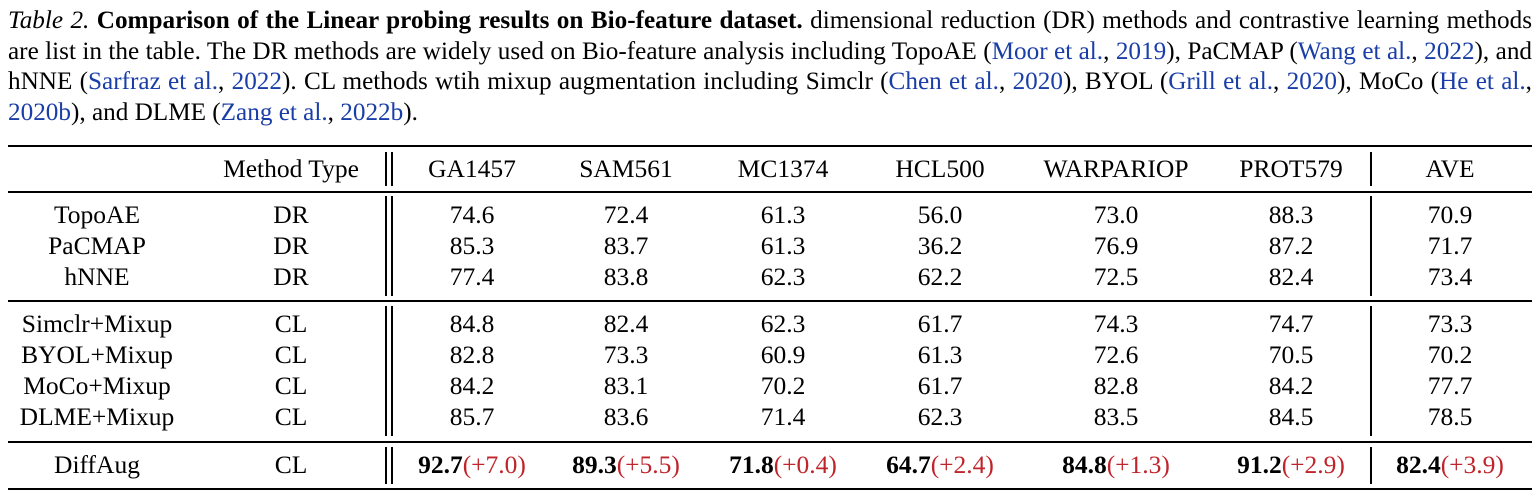 This screenshot has height=502, width=1540. I want to click on best-value: 71.8, so click(751, 464).